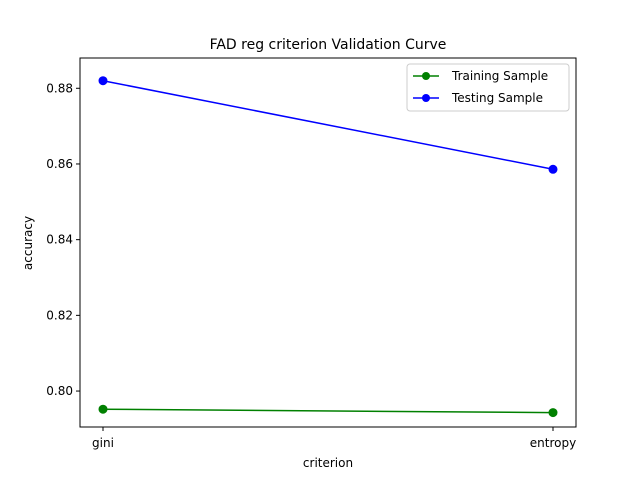  Describe the element at coordinates (328, 125) in the screenshot. I see `series-line-testing-sample` at that location.